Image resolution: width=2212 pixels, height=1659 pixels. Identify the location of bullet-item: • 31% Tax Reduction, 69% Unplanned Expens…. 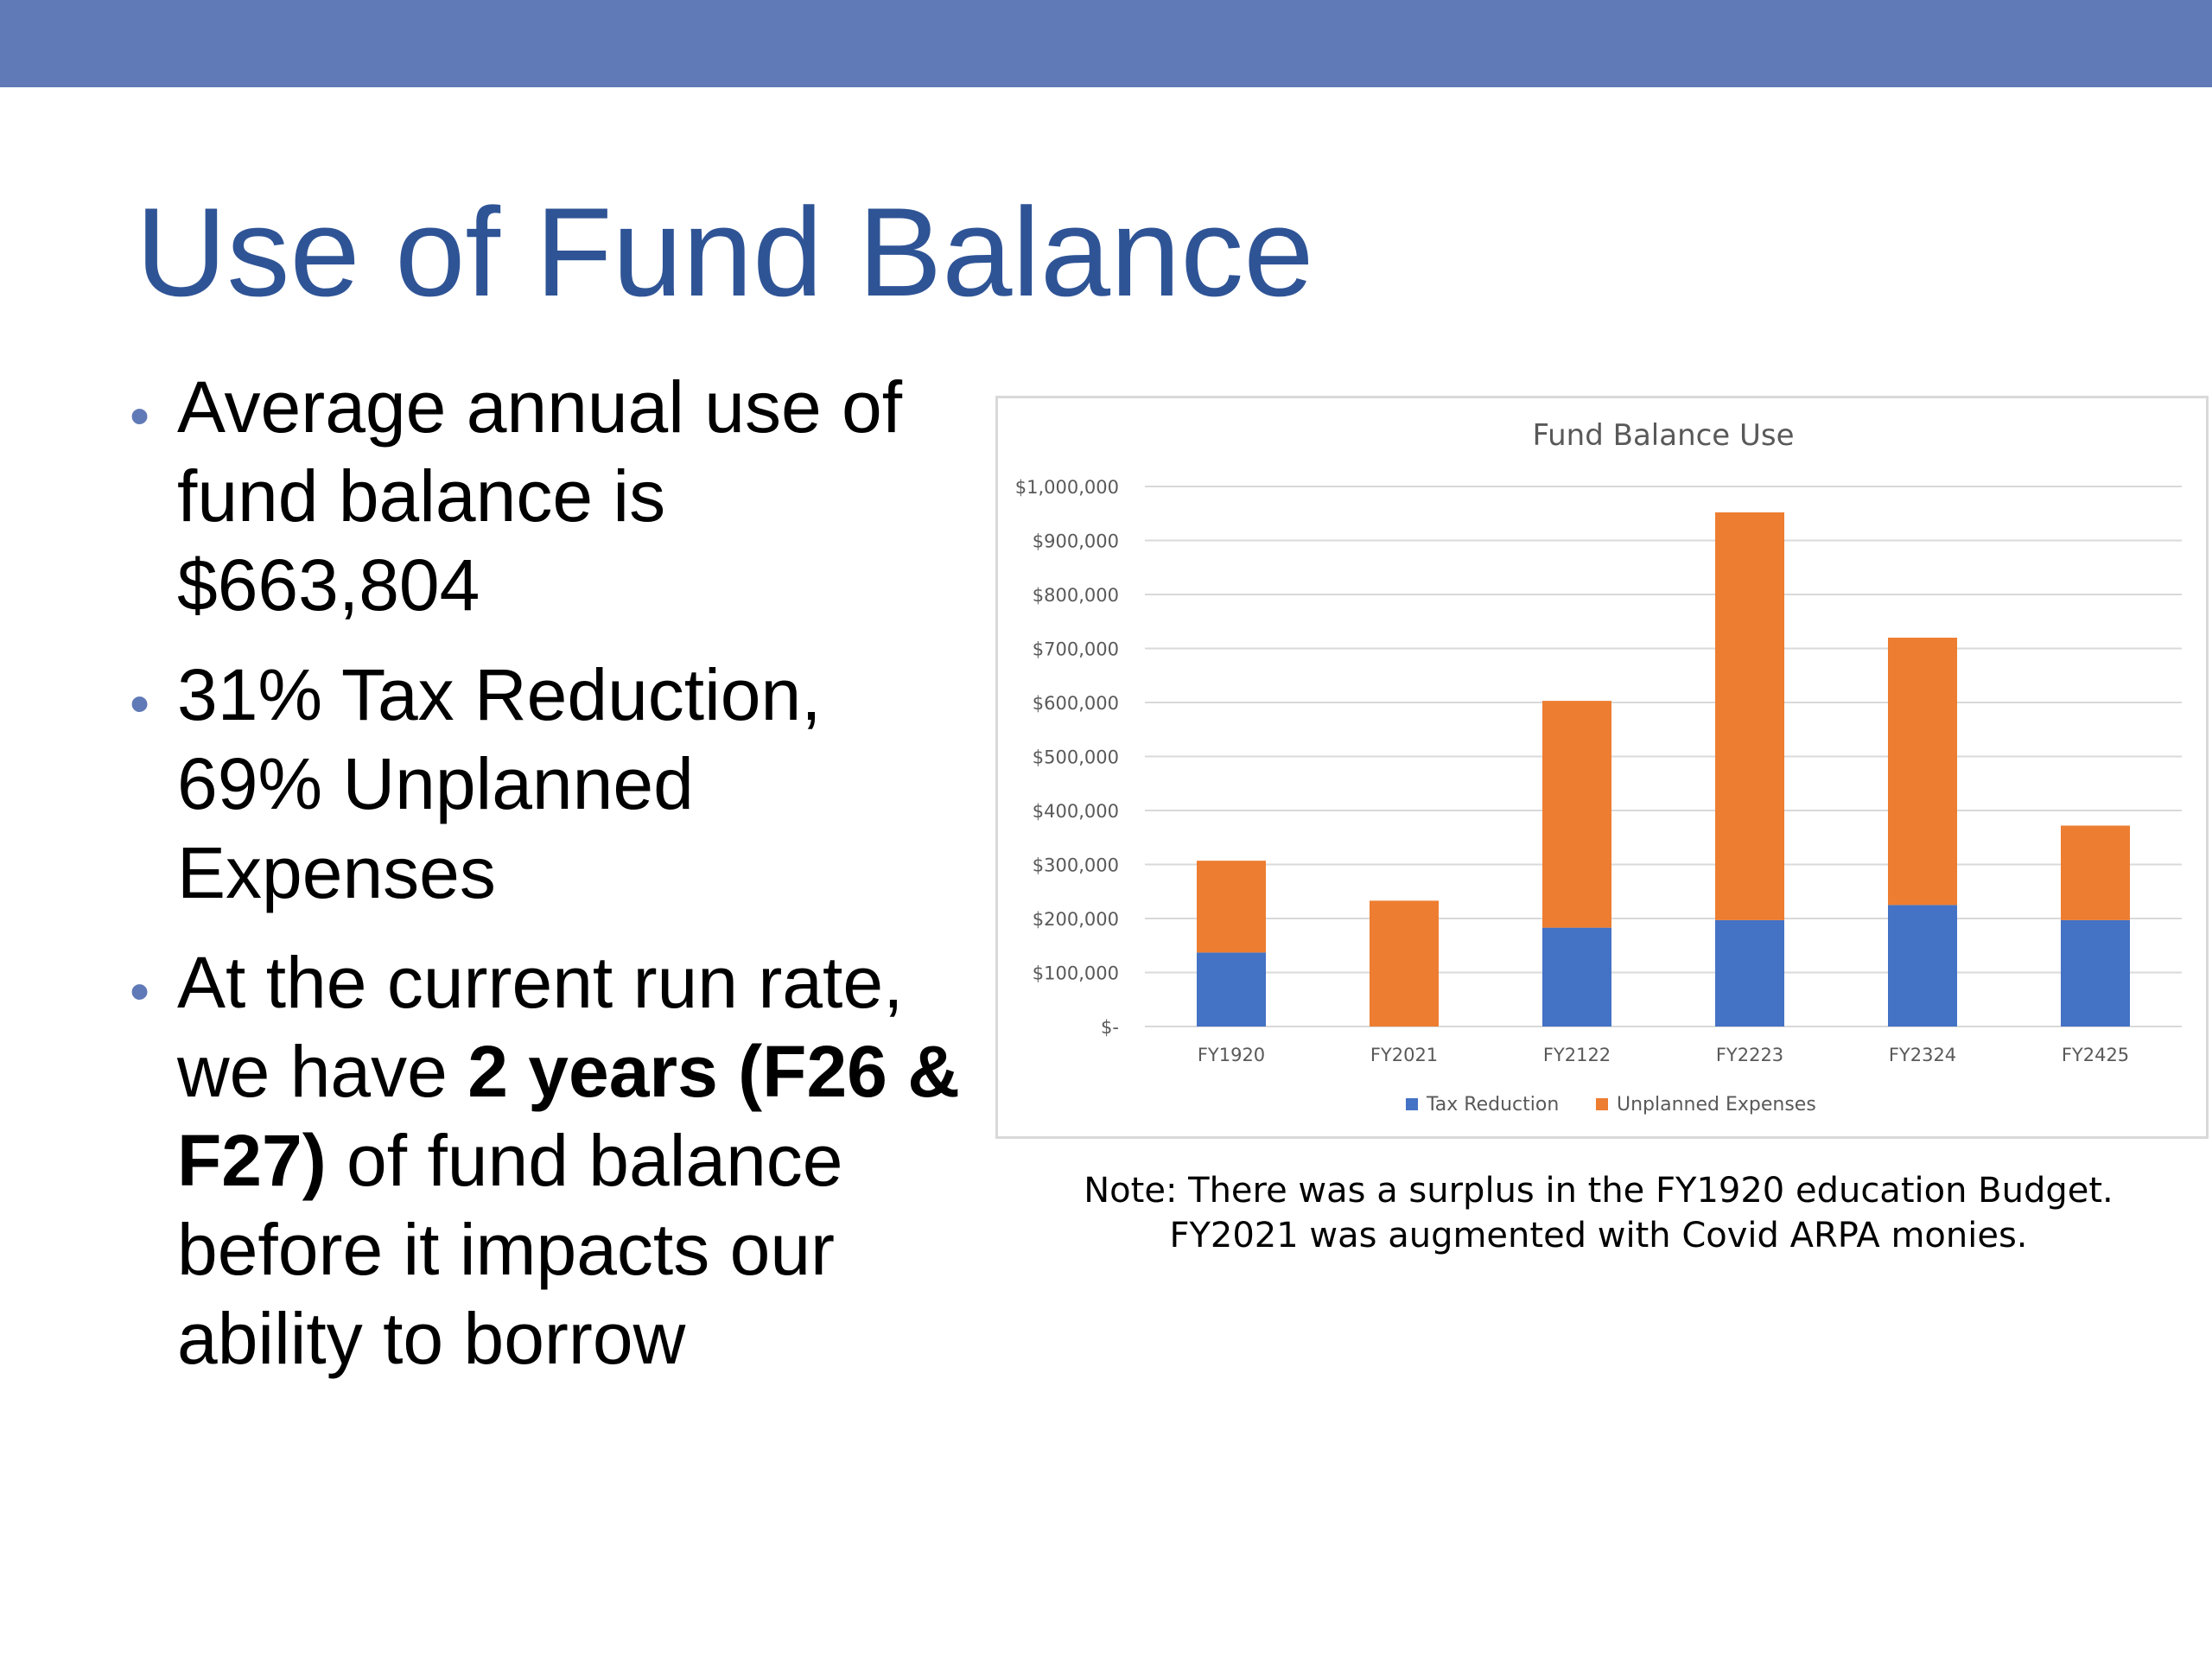
(557, 784).